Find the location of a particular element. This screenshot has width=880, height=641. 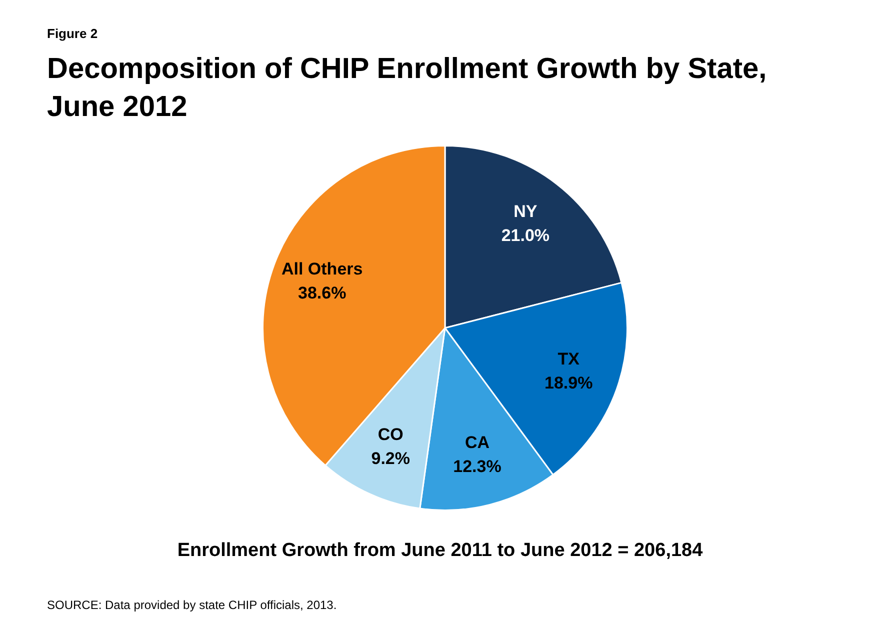

data-label: 18.9% is located at coordinates (568, 383).